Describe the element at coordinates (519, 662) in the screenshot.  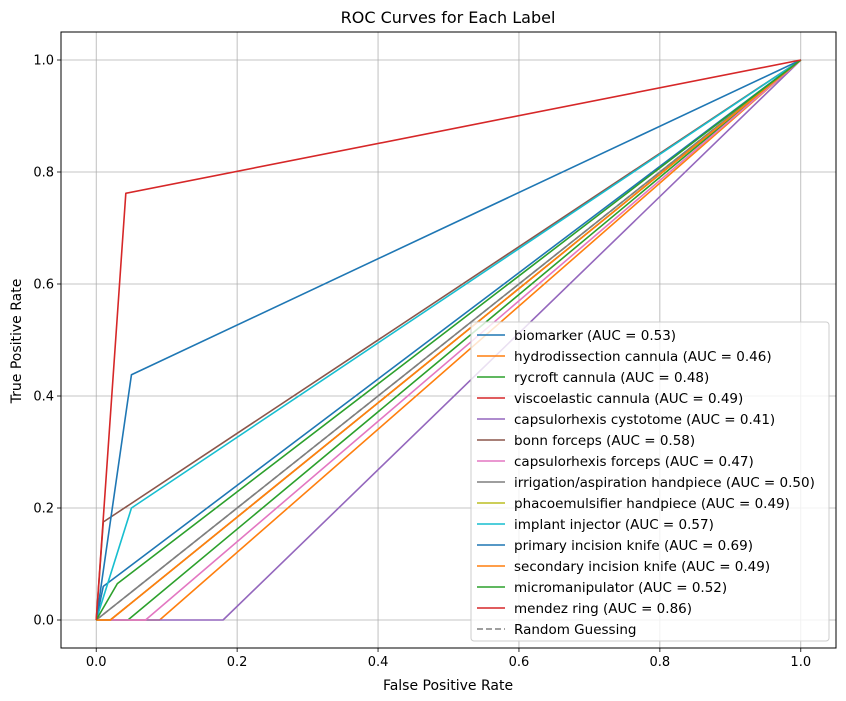
I see `x-tick-label: 0.6` at that location.